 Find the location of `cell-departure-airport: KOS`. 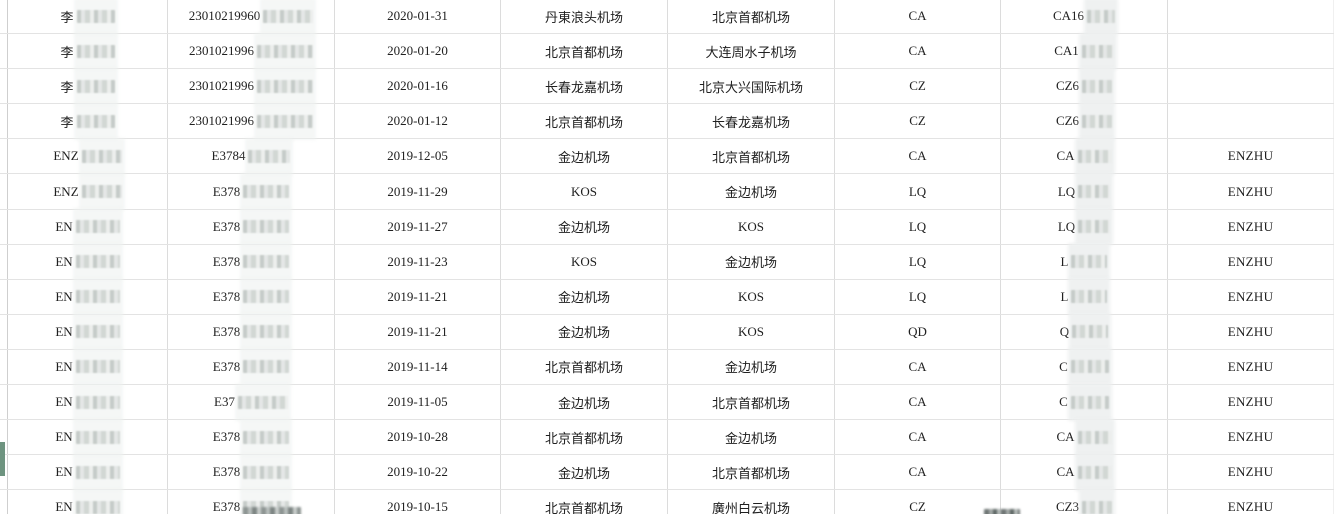

cell-departure-airport: KOS is located at coordinates (583, 191).